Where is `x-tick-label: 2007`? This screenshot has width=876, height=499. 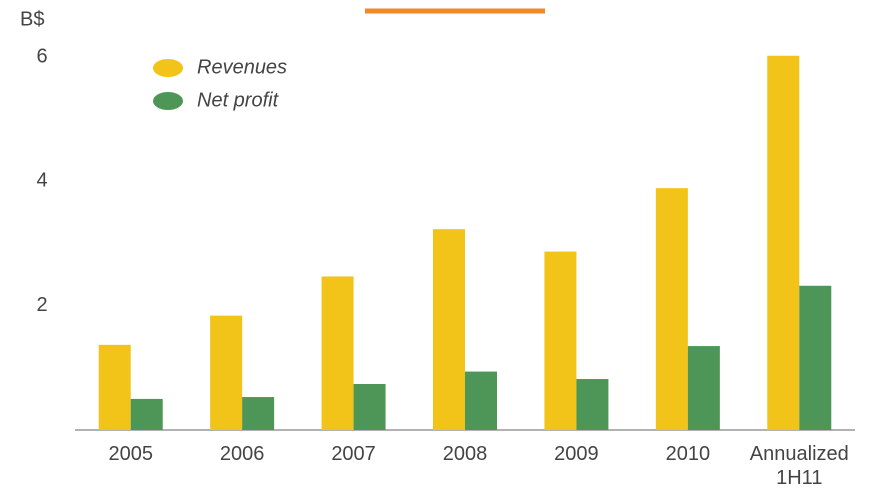
x-tick-label: 2007 is located at coordinates (353, 454).